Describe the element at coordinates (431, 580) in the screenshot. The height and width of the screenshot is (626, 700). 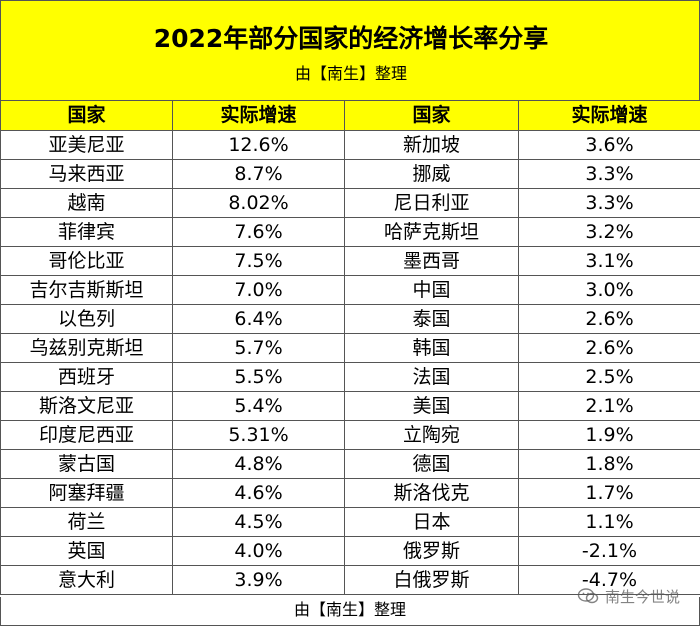
I see `country-right-cell: 白俄罗斯` at that location.